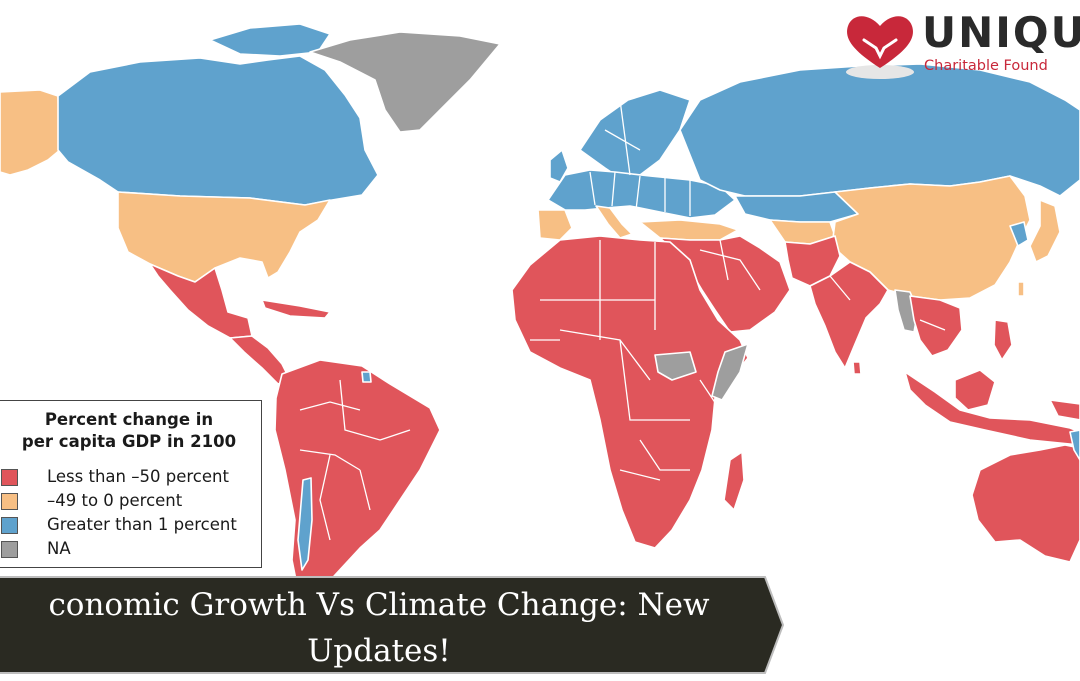  I want to click on logo-tagline: Charitable Found, so click(986, 66).